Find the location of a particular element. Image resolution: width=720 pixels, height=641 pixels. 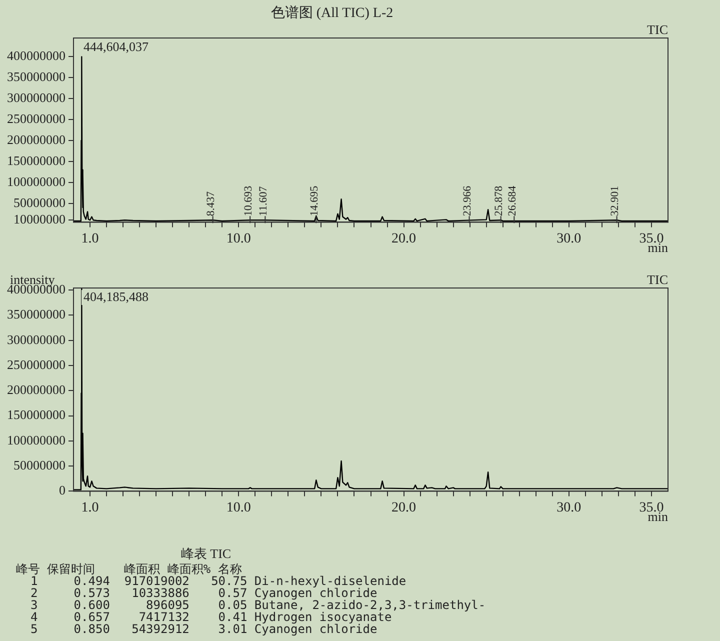

text: 峰号 保留时间 峰面积 峰面积% 名称 is located at coordinates (129, 569).